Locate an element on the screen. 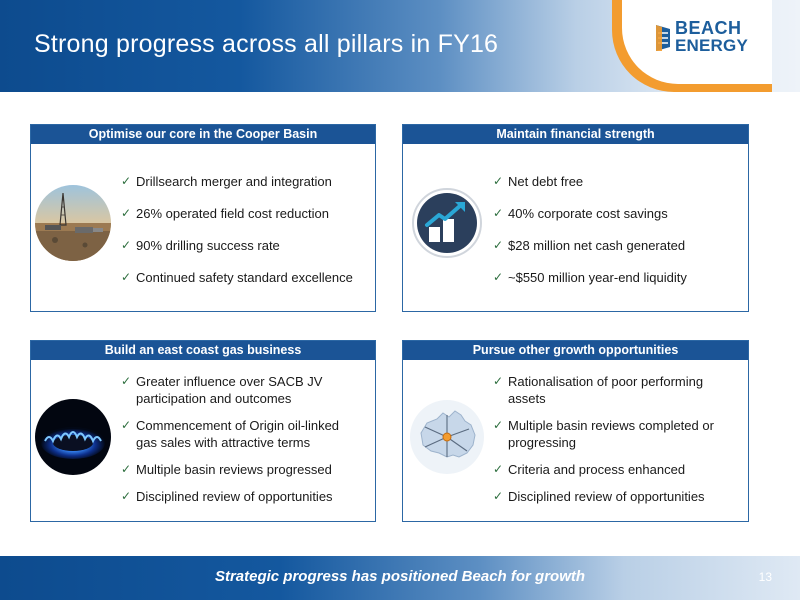 The height and width of the screenshot is (600, 800). panel-heading: Pursue other growth opportunities is located at coordinates (575, 350).